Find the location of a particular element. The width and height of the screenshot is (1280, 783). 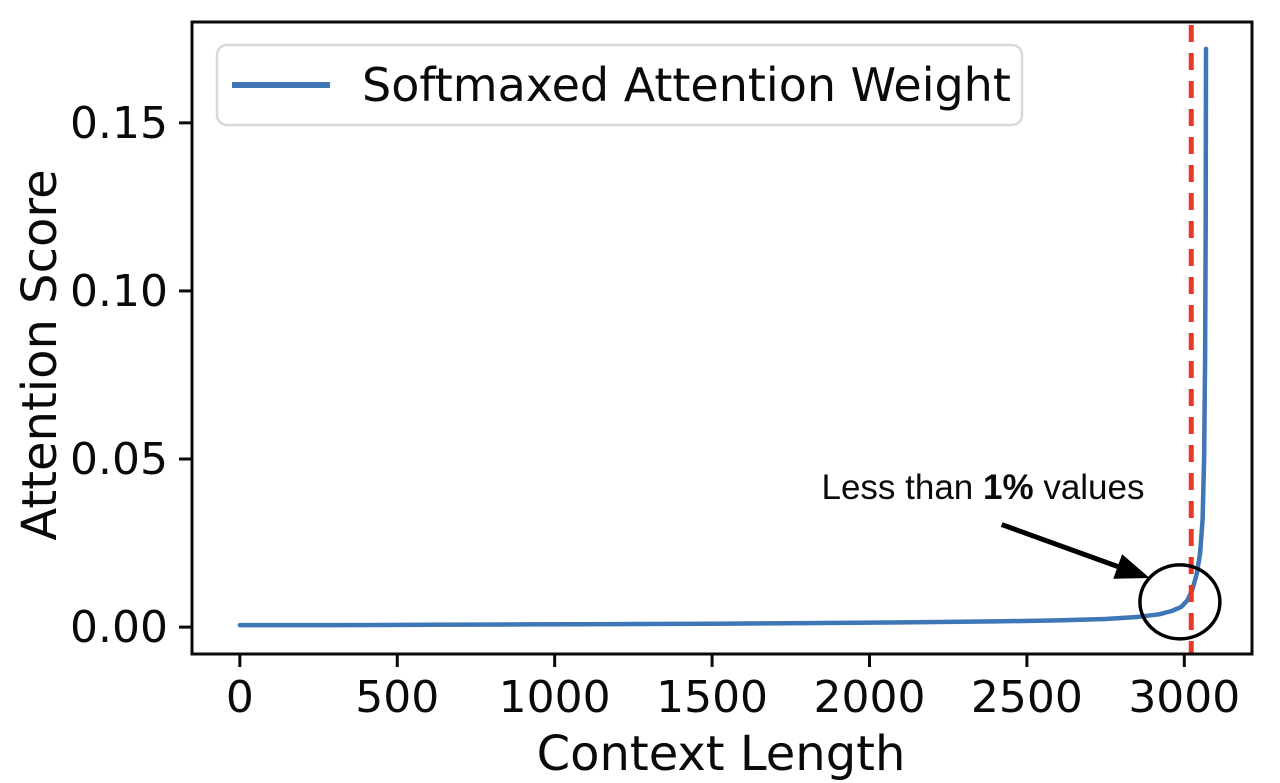

x-tick-label: 0 is located at coordinates (240, 697).